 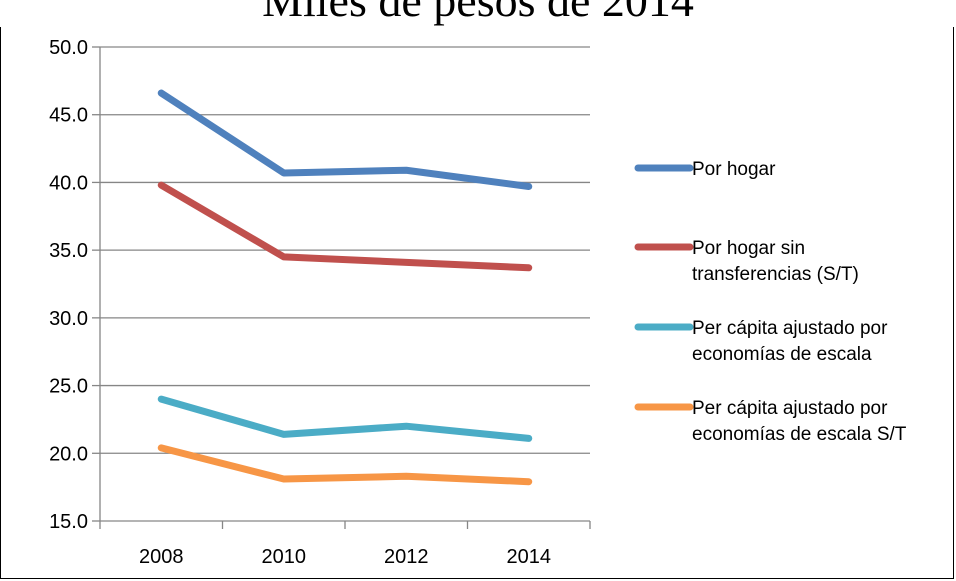 I want to click on y-tick-label: 20.0, so click(x=68, y=454).